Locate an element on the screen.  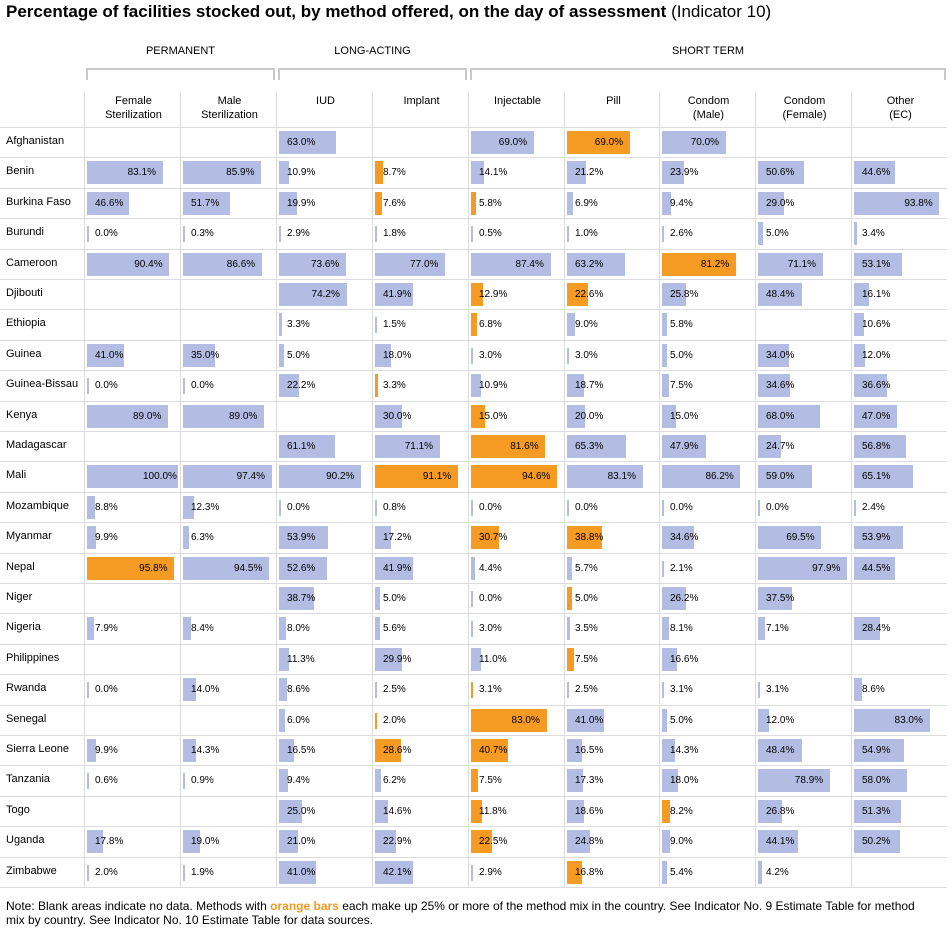
column-header-line: IUD is located at coordinates (325, 101).